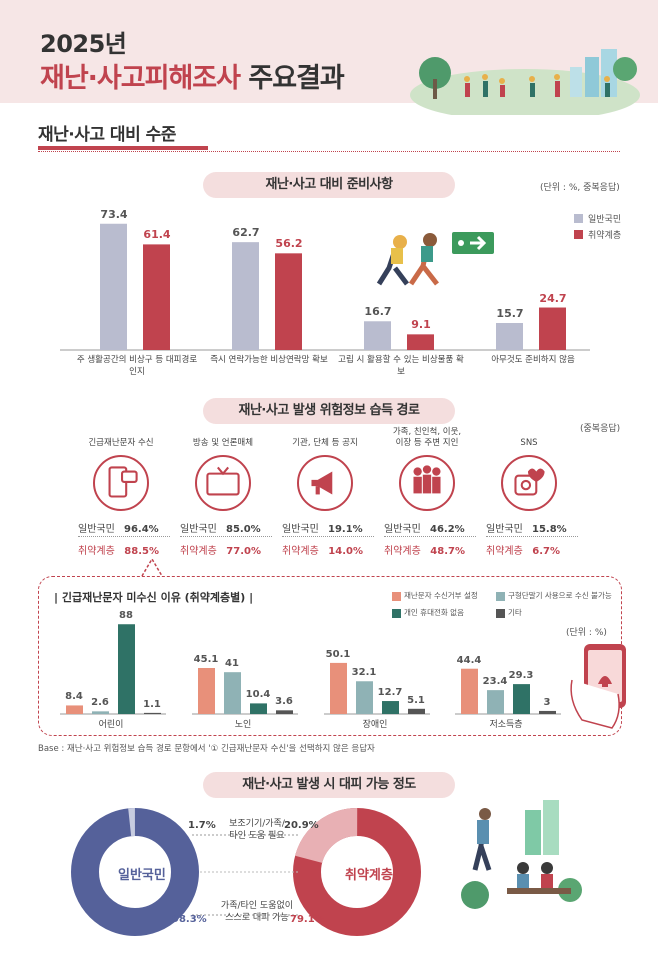 The height and width of the screenshot is (953, 658). What do you see at coordinates (578, 218) in the screenshot?
I see `legend-general-swatch` at bounding box center [578, 218].